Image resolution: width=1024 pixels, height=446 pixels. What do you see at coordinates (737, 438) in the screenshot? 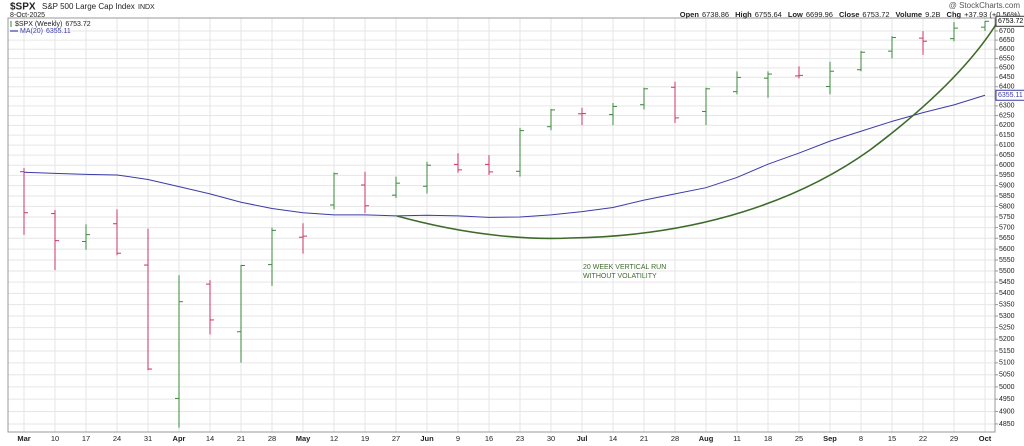
I see `x-tick-label: 11` at bounding box center [737, 438].